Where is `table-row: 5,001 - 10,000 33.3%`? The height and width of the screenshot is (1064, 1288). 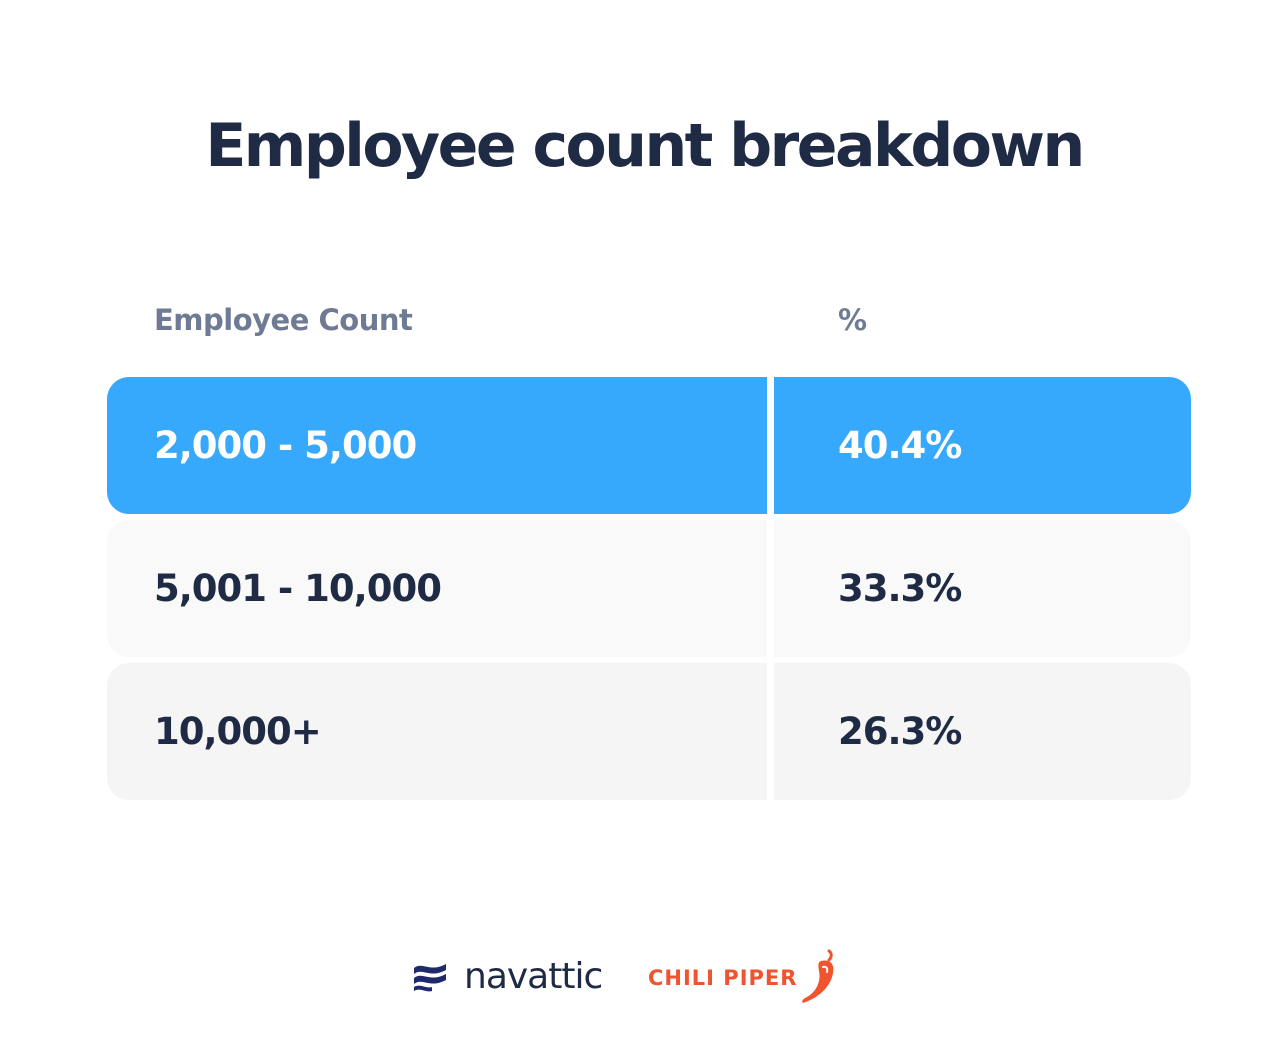 table-row: 5,001 - 10,000 33.3% is located at coordinates (649, 588).